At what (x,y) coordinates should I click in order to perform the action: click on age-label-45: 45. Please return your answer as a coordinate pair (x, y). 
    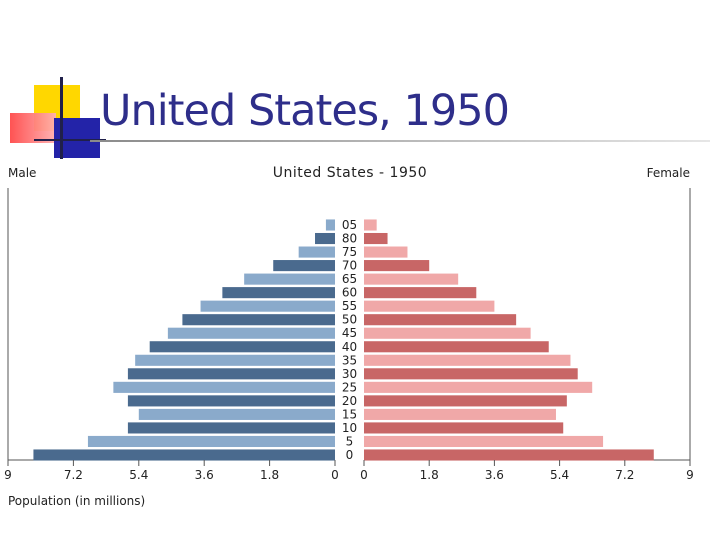
    Looking at the image, I should click on (349, 333).